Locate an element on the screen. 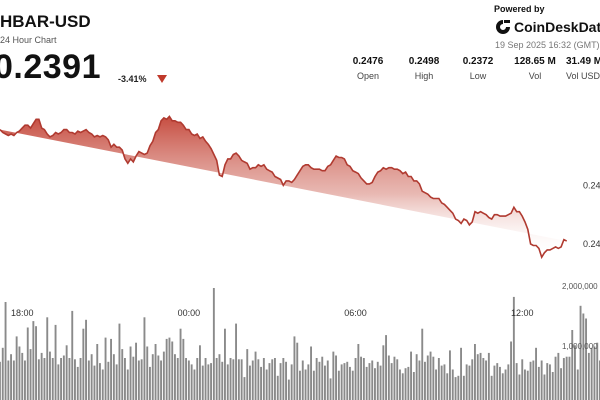 The height and width of the screenshot is (400, 600). x-tick-label: 06:00 is located at coordinates (355, 313).